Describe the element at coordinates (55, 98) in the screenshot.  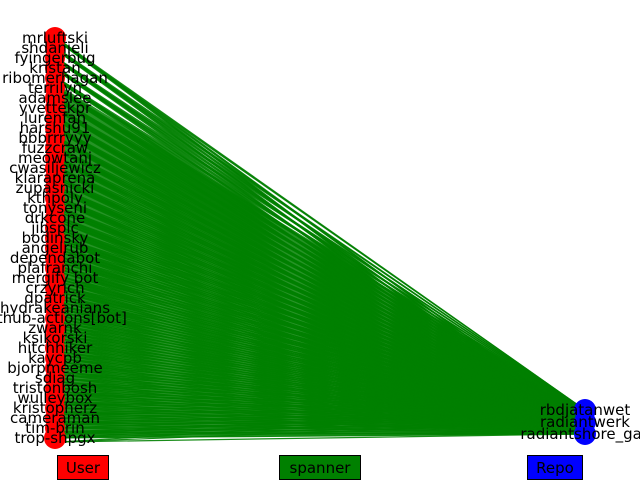
I see `user-label: adamslee` at that location.